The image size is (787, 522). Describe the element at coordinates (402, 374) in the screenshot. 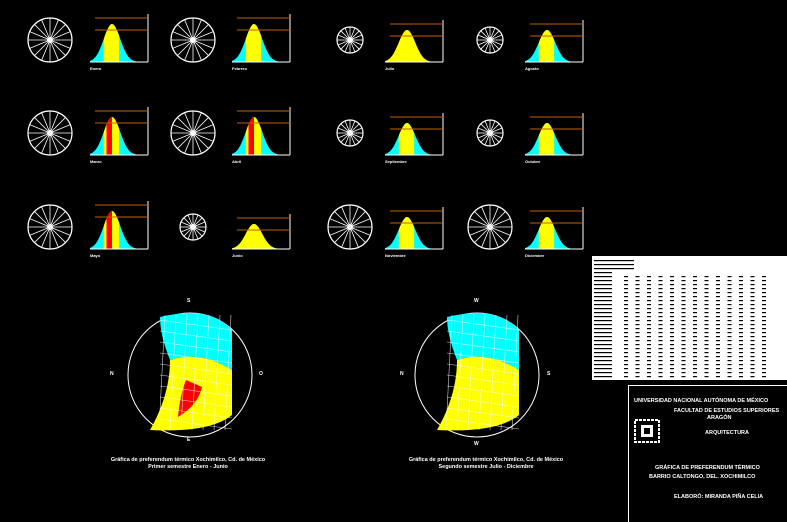

I see `compass-left-2: N` at that location.